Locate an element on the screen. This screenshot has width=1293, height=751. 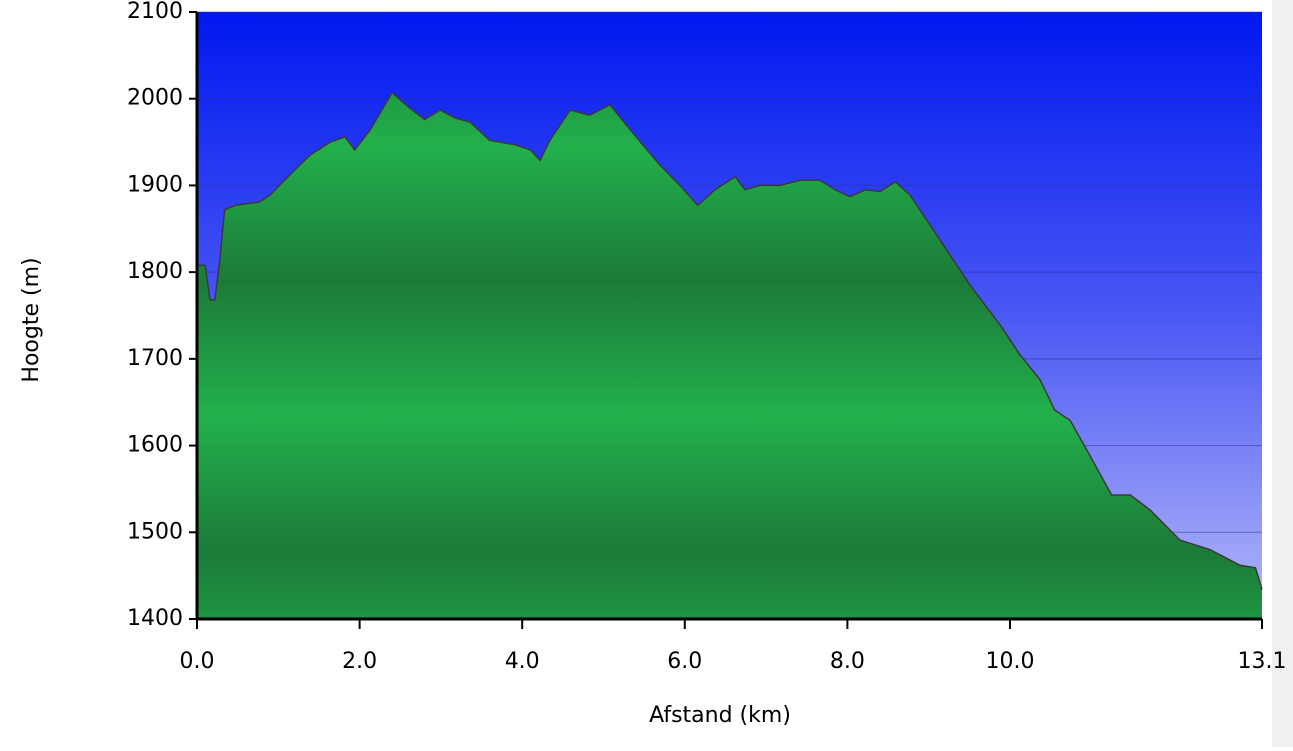
x-tick-label: 0.0 is located at coordinates (197, 661).